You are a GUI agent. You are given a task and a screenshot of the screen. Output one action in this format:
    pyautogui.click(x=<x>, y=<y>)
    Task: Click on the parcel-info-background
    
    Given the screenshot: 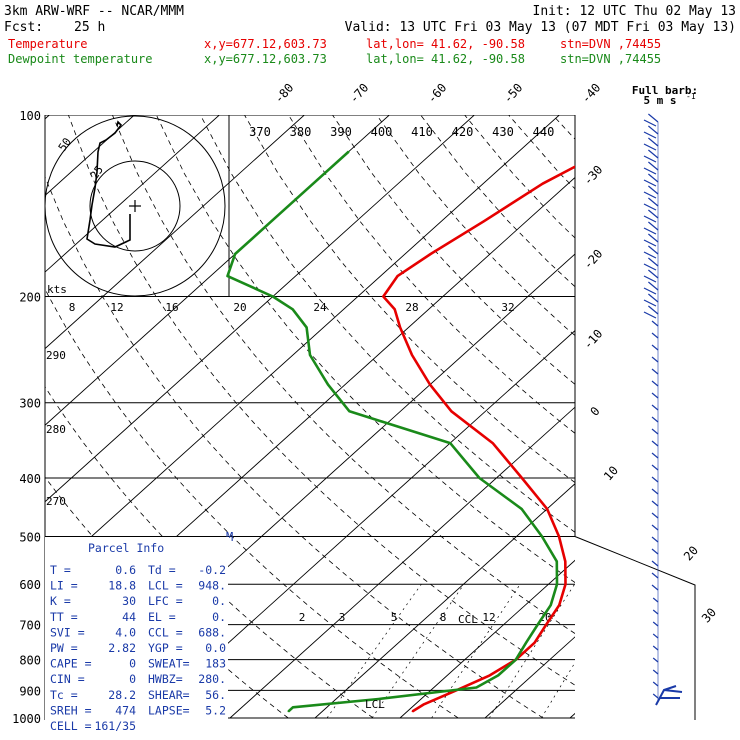 What is the action you would take?
    pyautogui.click(x=136, y=628)
    